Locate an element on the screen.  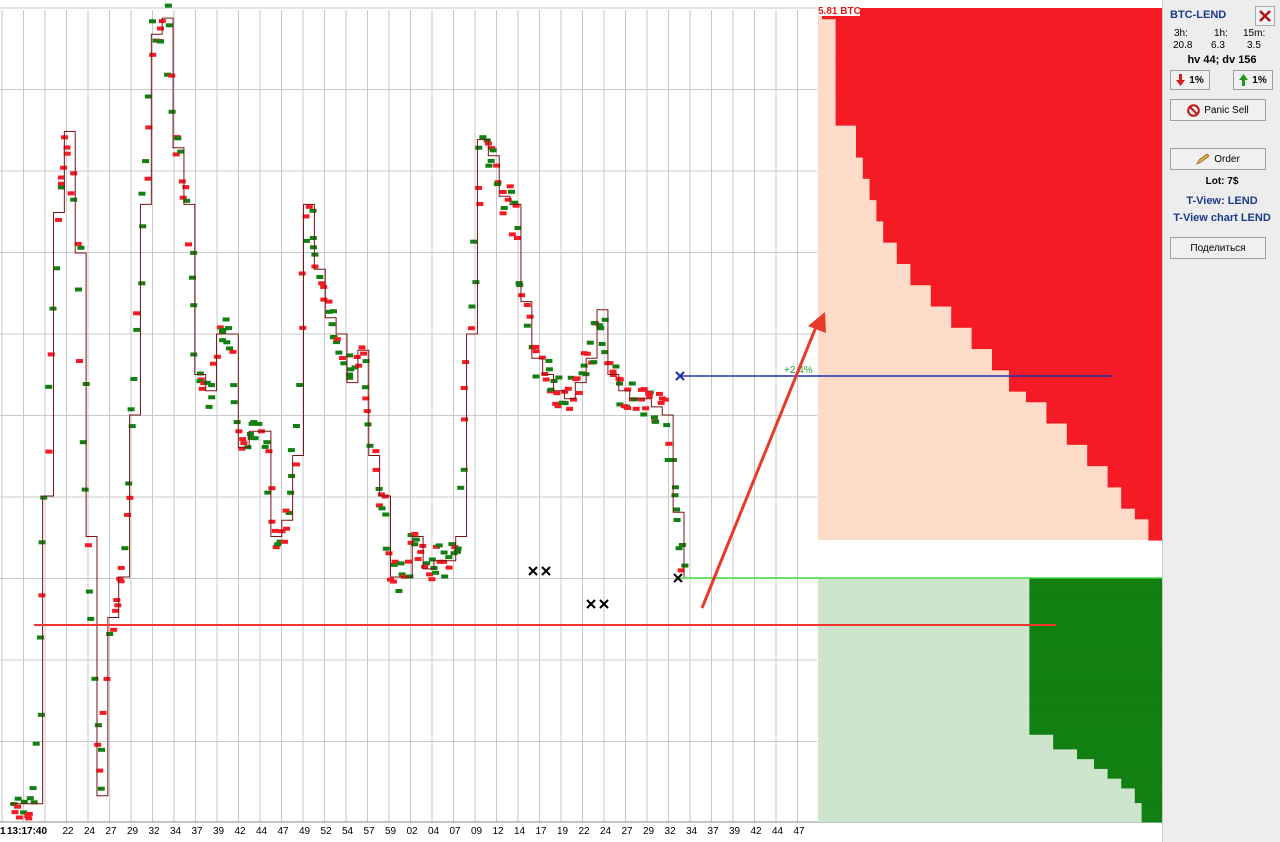
x-tick-label: 37 is located at coordinates (713, 831).